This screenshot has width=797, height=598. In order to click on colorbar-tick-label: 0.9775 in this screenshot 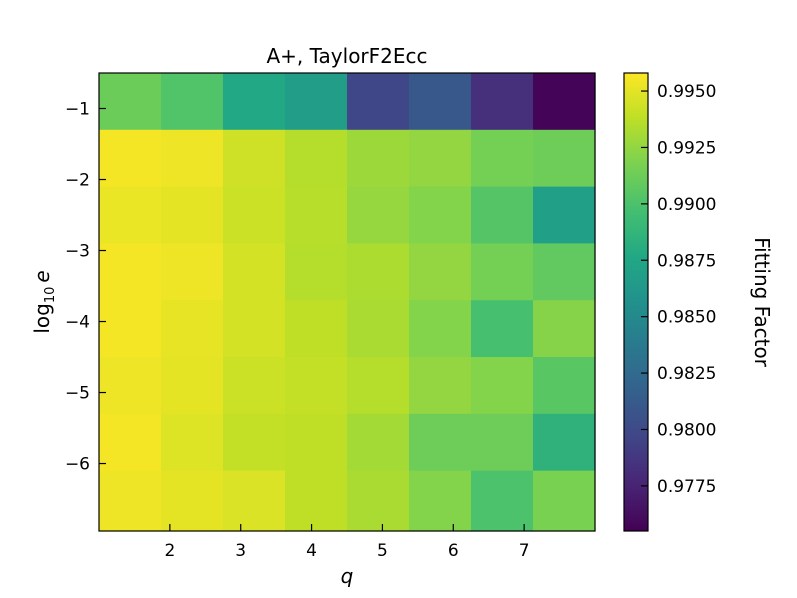, I will do `click(686, 487)`.